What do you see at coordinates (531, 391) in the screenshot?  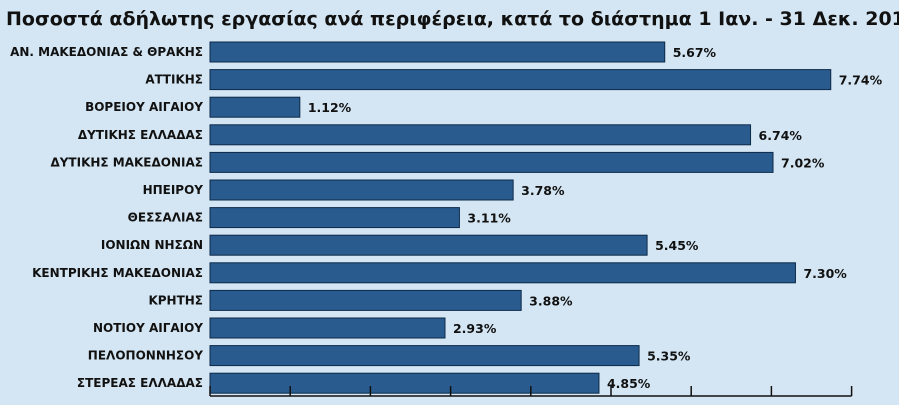 I see `x-axis` at bounding box center [531, 391].